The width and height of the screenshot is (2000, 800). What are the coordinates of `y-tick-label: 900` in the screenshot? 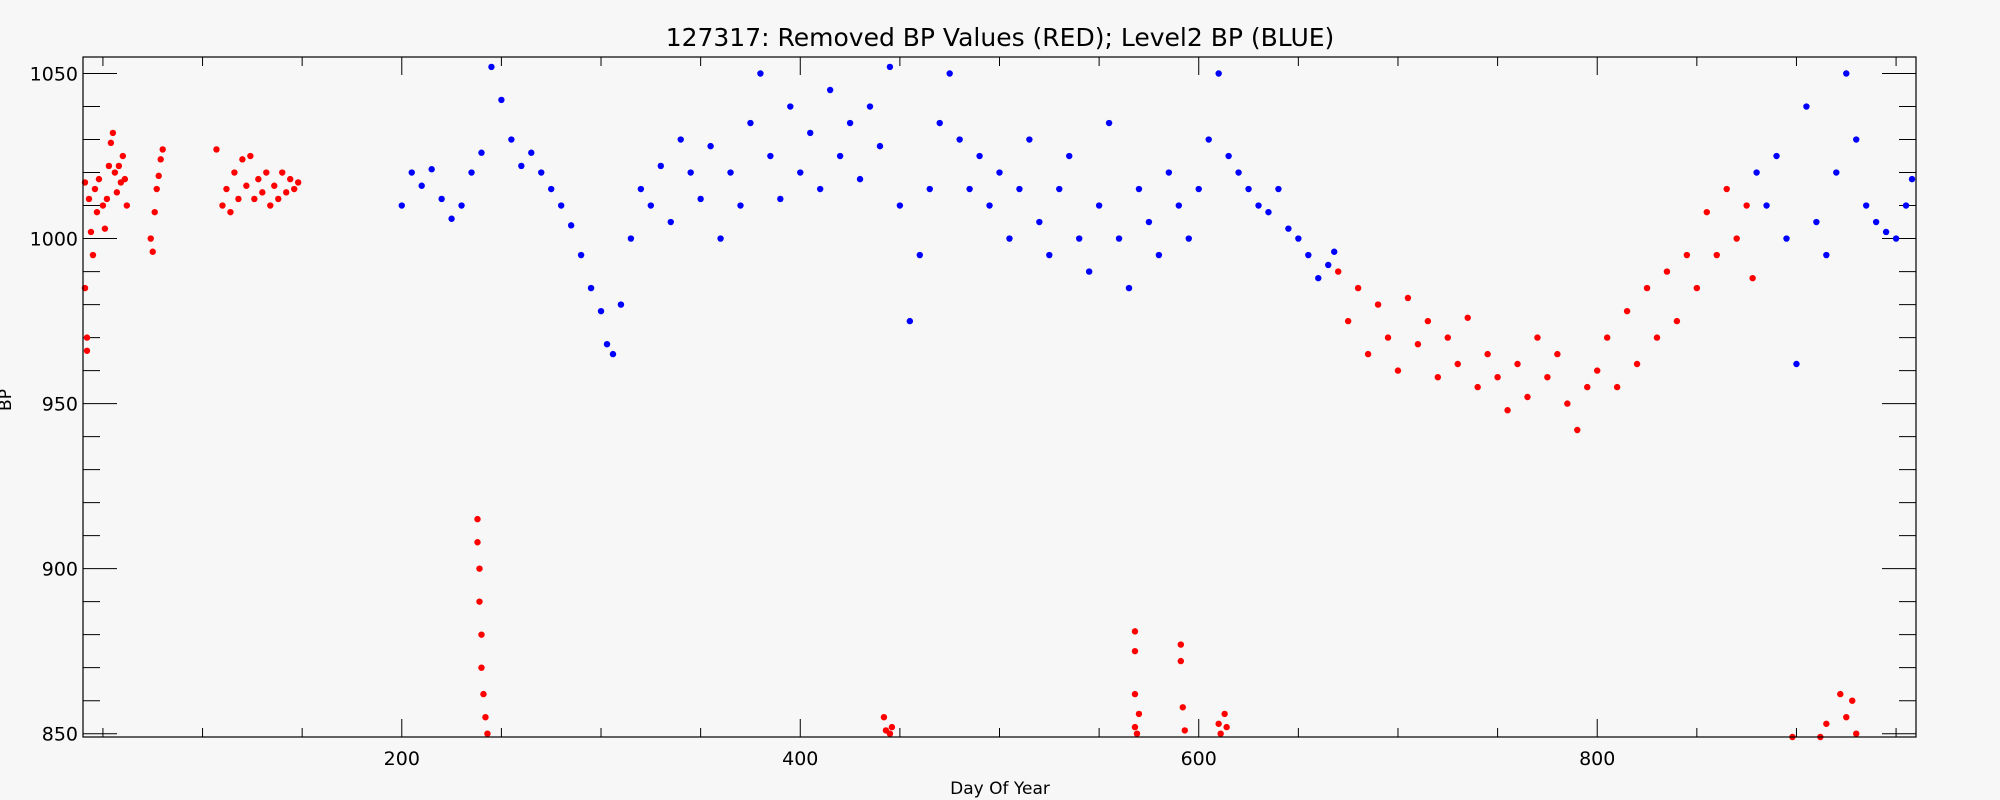 It's located at (60, 570).